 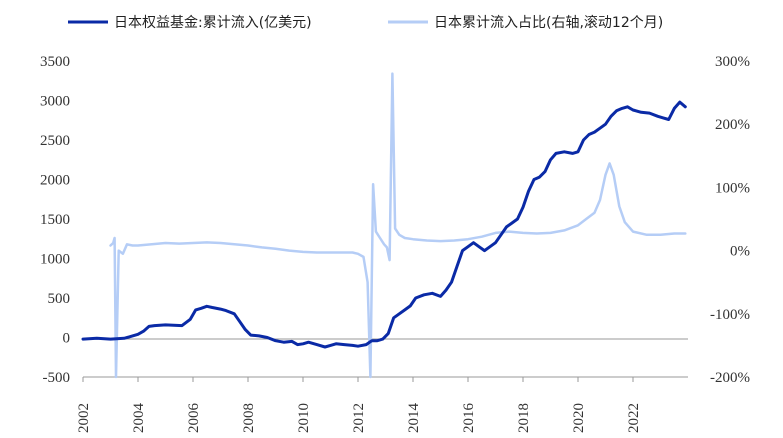 What do you see at coordinates (55, 62) in the screenshot?
I see `y-left-tick-label: 3500` at bounding box center [55, 62].